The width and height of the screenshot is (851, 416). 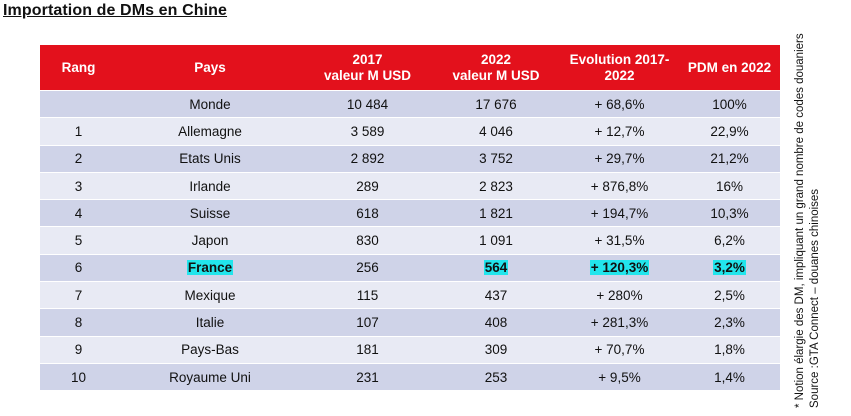 I want to click on cell-evolution: + 31,5%, so click(x=619, y=240).